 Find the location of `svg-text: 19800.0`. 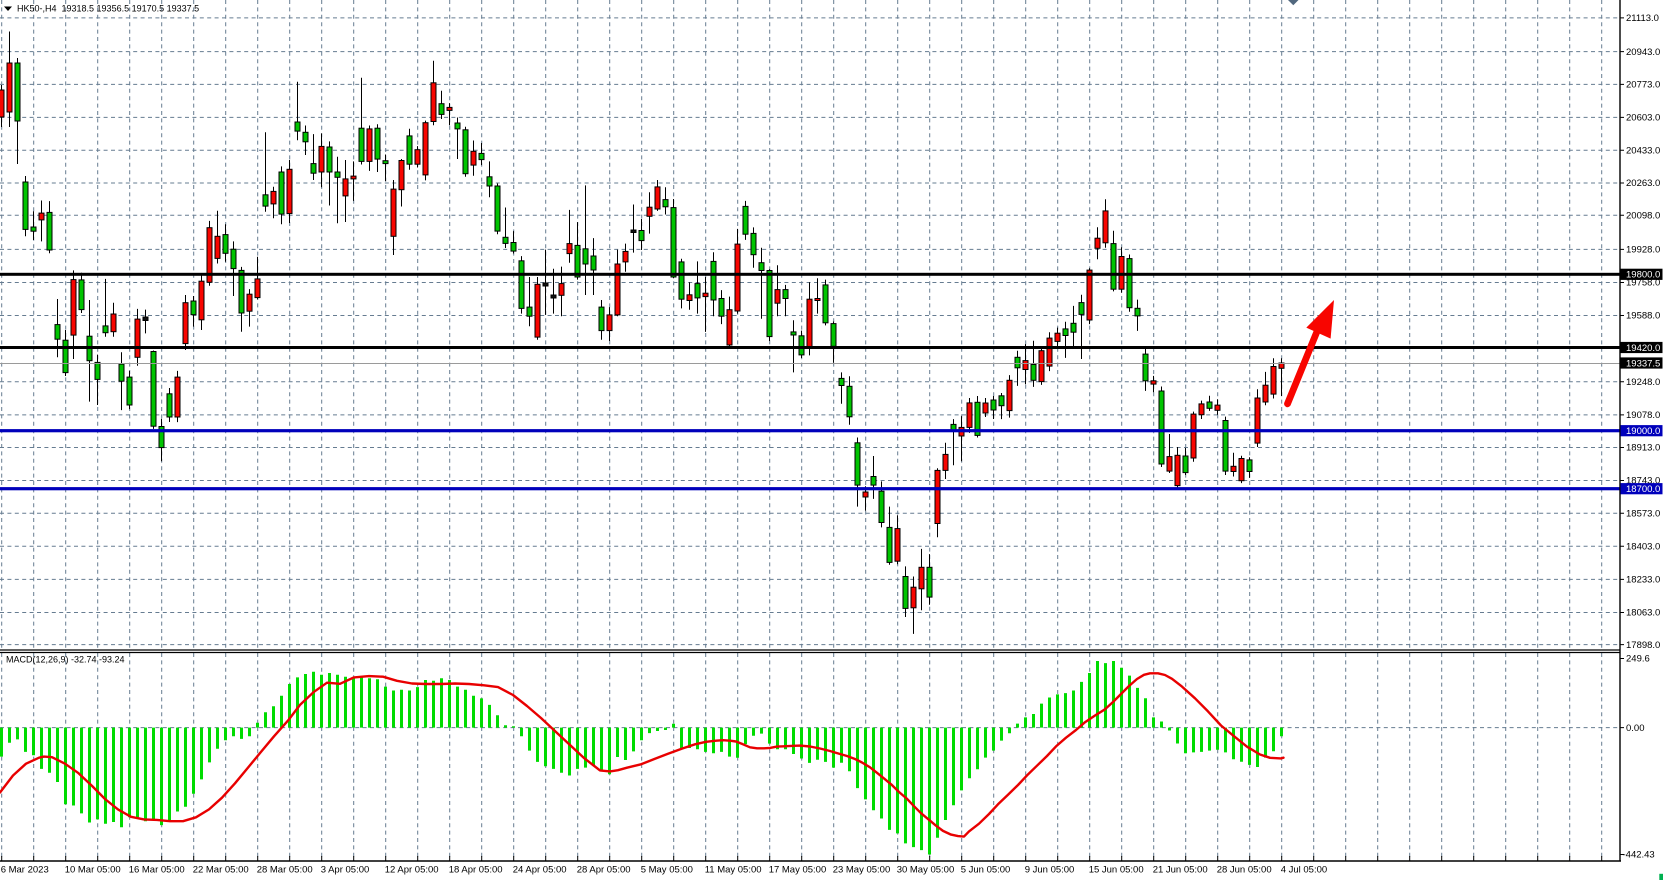

svg-text: 19800.0 is located at coordinates (1643, 275).